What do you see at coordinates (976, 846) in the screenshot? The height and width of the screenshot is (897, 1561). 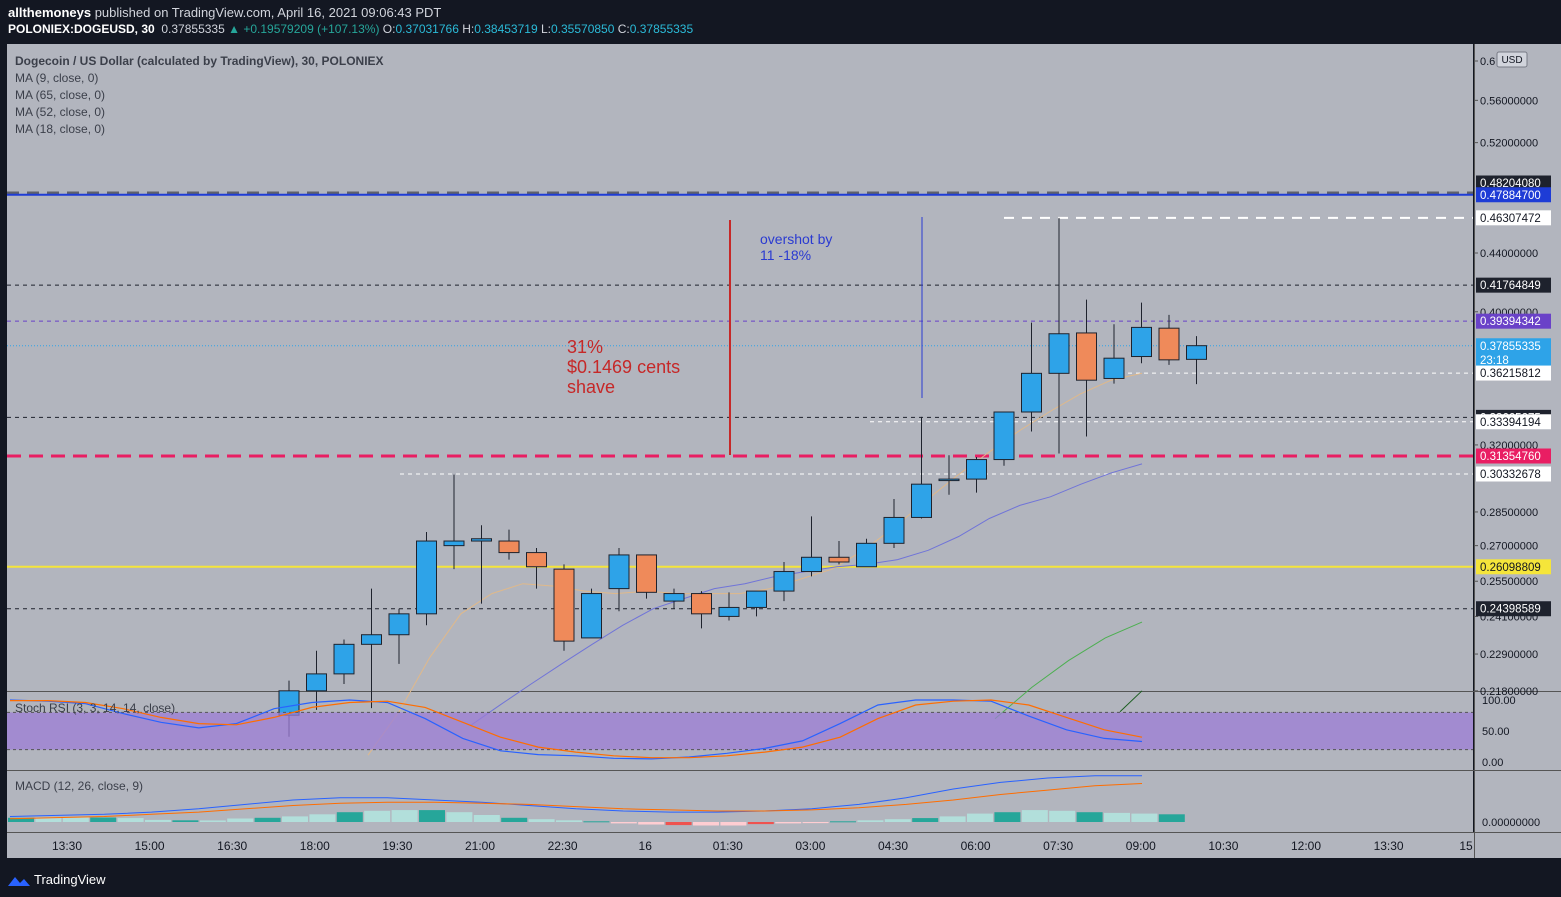 I see `x-tick-label: 06:00` at bounding box center [976, 846].